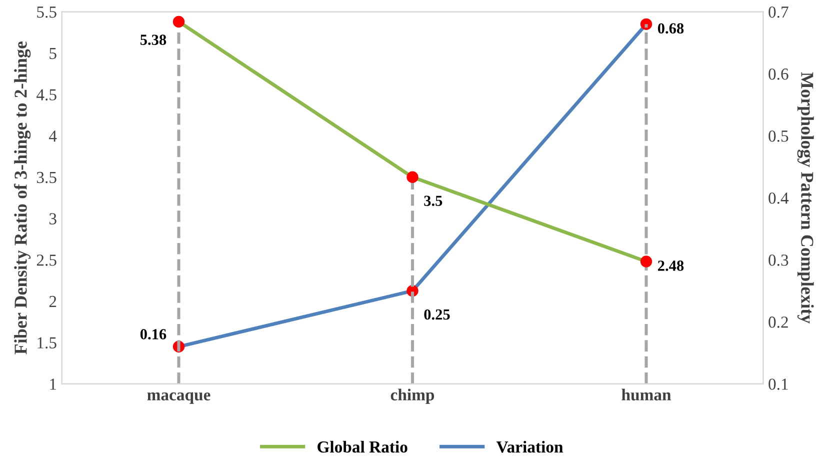 The height and width of the screenshot is (471, 825). What do you see at coordinates (530, 446) in the screenshot?
I see `legend-label: Variation` at bounding box center [530, 446].